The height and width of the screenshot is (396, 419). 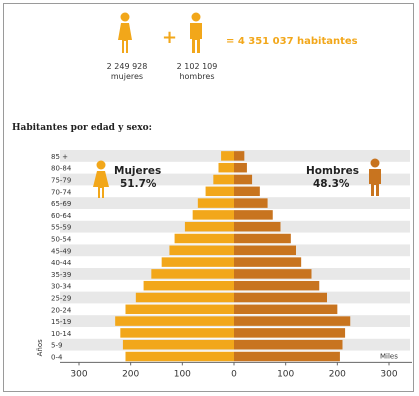 I want to click on women-count: 2 249 928 mujeres, so click(x=127, y=72).